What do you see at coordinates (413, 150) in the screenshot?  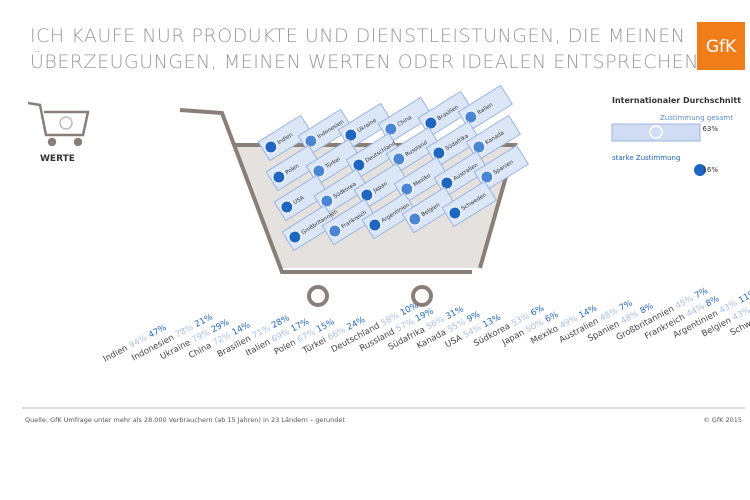 I see `bill: Russland` at bounding box center [413, 150].